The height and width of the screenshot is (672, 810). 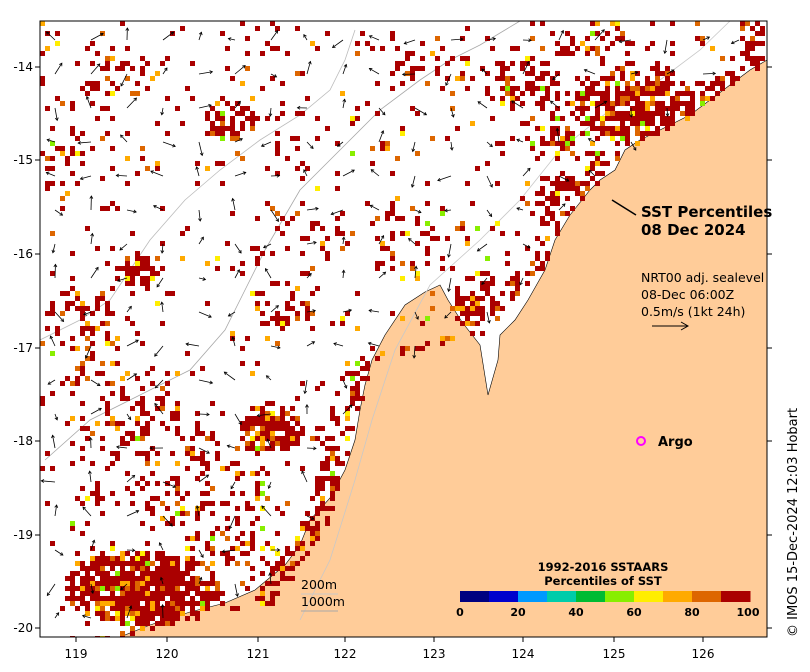 What do you see at coordinates (614, 654) in the screenshot?
I see `x-tick-label: 125` at bounding box center [614, 654].